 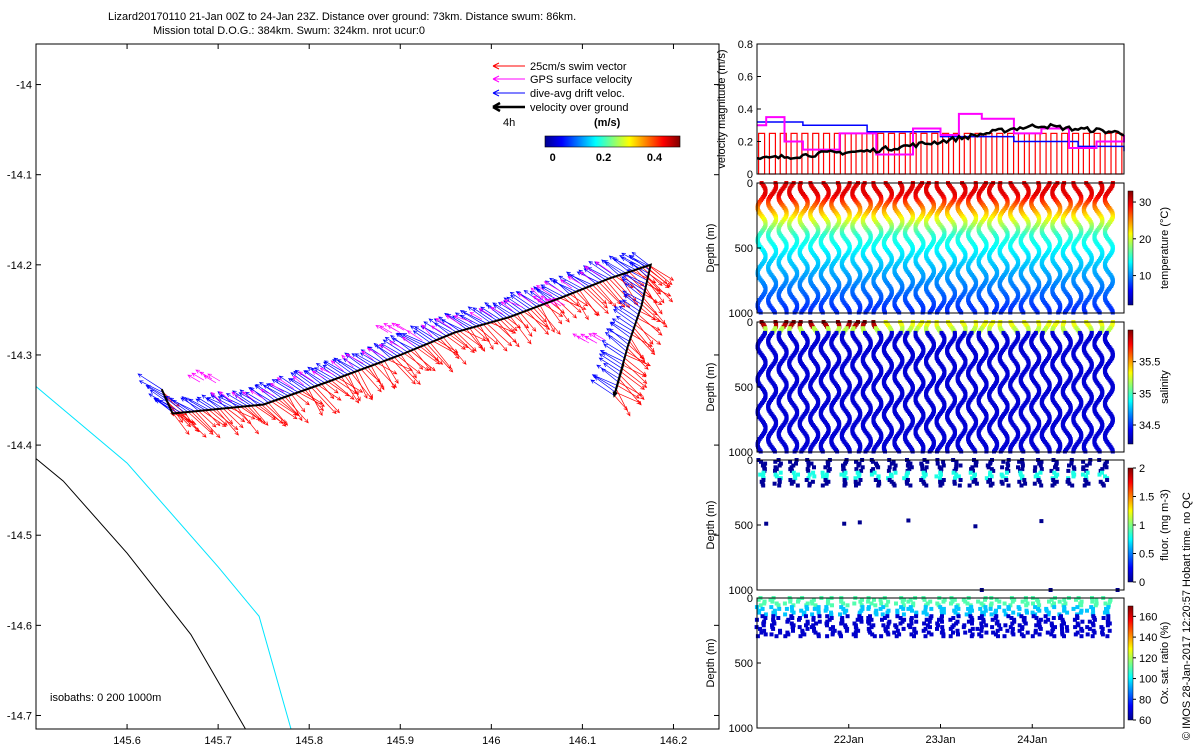 I want to click on legend-gps-label: GPS surface velocity, so click(x=581, y=80).